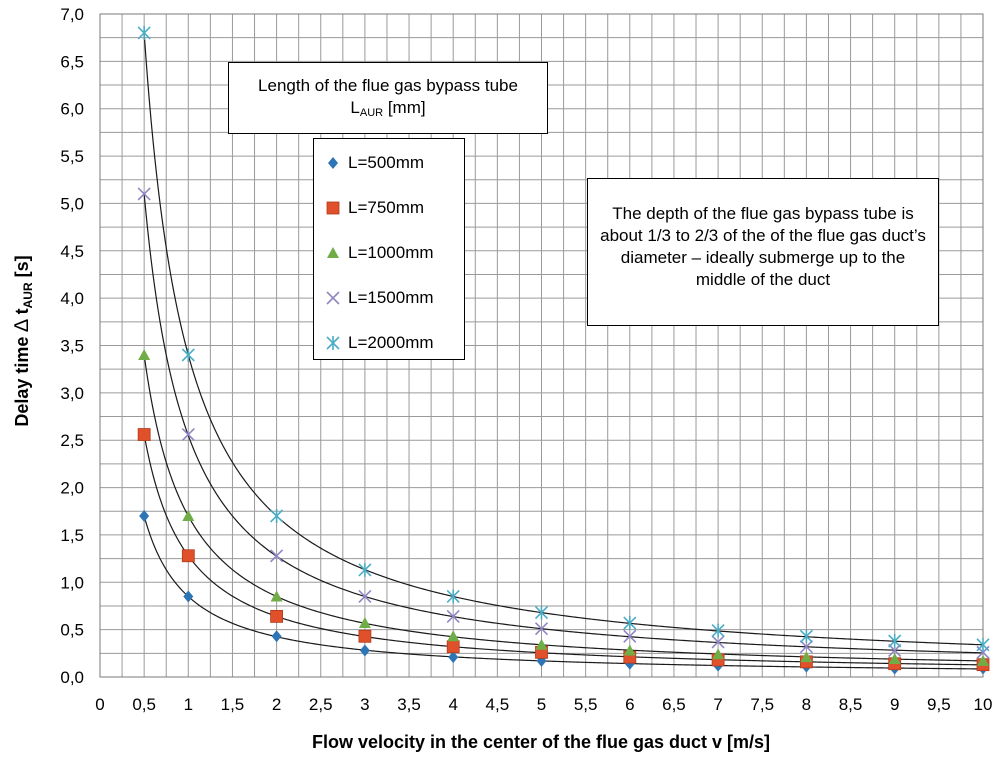  I want to click on y-tick-label: 0,0, so click(72, 677).